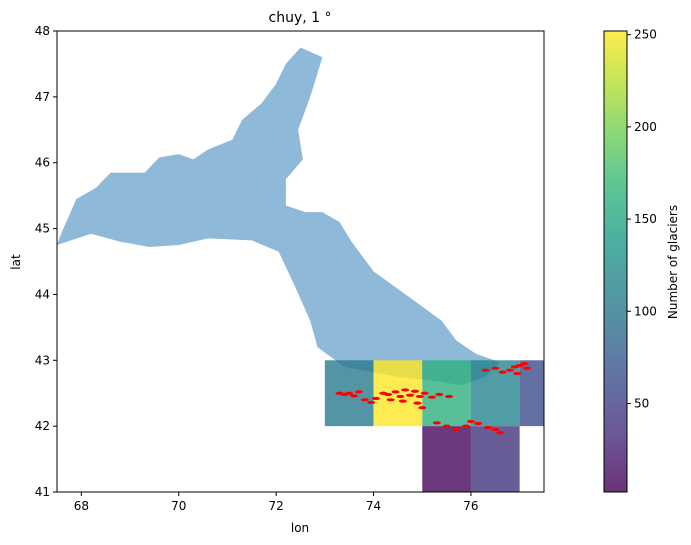 Image resolution: width=691 pixels, height=545 pixels. What do you see at coordinates (641, 403) in the screenshot?
I see `colorbar-tick-label: 50` at bounding box center [641, 403].